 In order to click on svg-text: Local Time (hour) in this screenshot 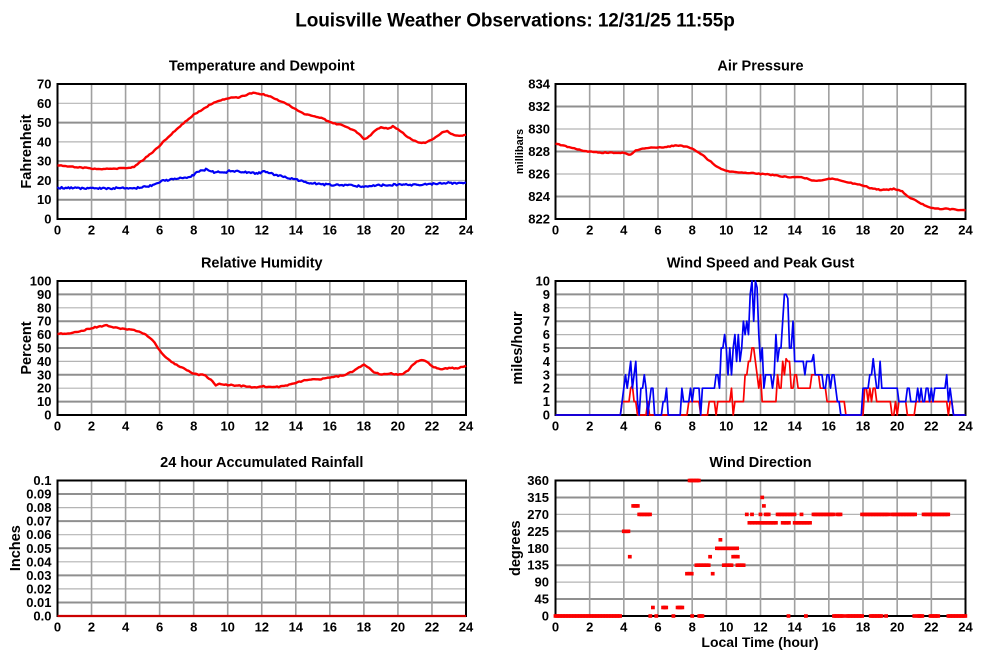, I will do `click(759, 642)`.